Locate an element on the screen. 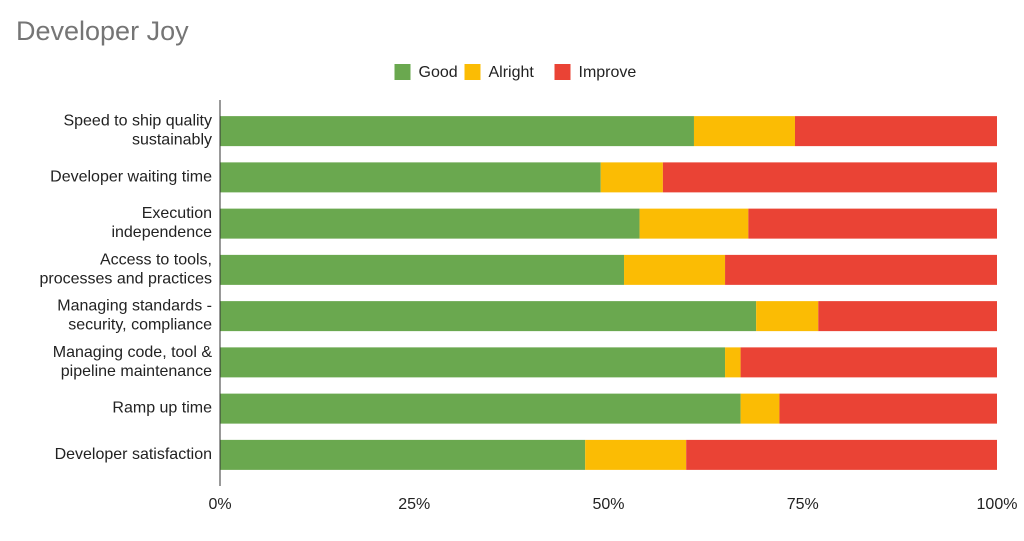  y-tick-label-line: processes and practices is located at coordinates (125, 279).